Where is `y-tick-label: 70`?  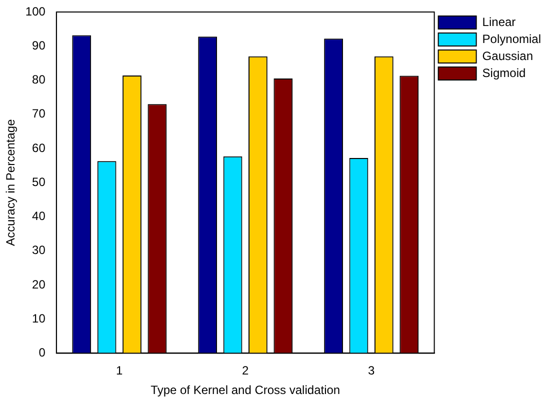
y-tick-label: 70 is located at coordinates (39, 113).